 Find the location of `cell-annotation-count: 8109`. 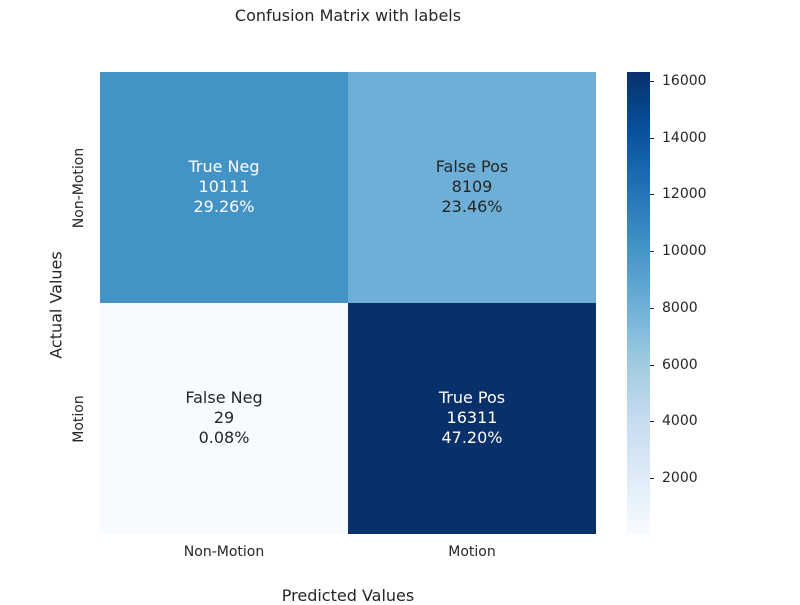

cell-annotation-count: 8109 is located at coordinates (472, 186).